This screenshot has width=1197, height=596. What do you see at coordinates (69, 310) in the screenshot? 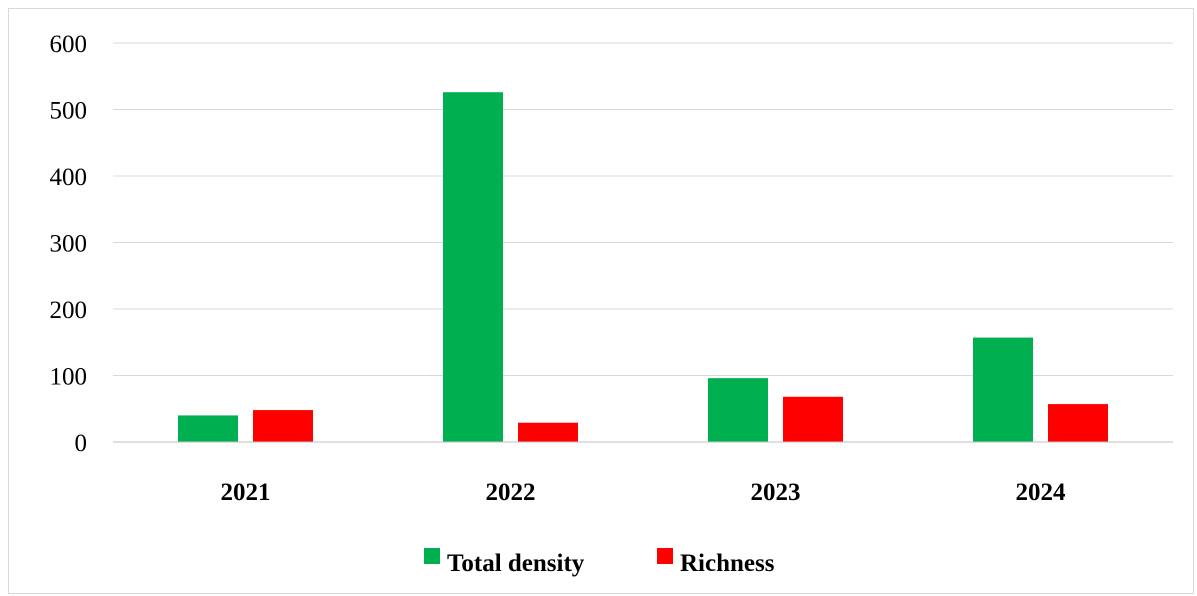
I see `y-tick-label: 200` at bounding box center [69, 310].